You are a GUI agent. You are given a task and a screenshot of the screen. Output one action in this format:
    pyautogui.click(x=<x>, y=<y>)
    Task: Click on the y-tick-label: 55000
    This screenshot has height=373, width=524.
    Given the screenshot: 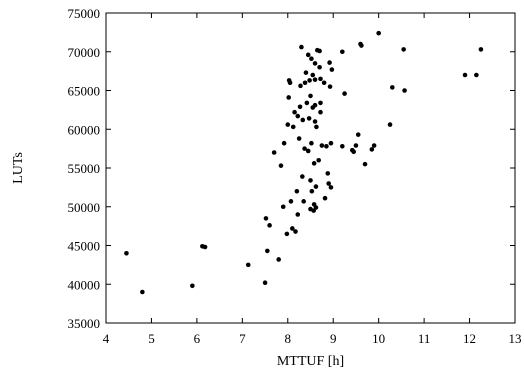 What is the action you would take?
    pyautogui.click(x=84, y=168)
    